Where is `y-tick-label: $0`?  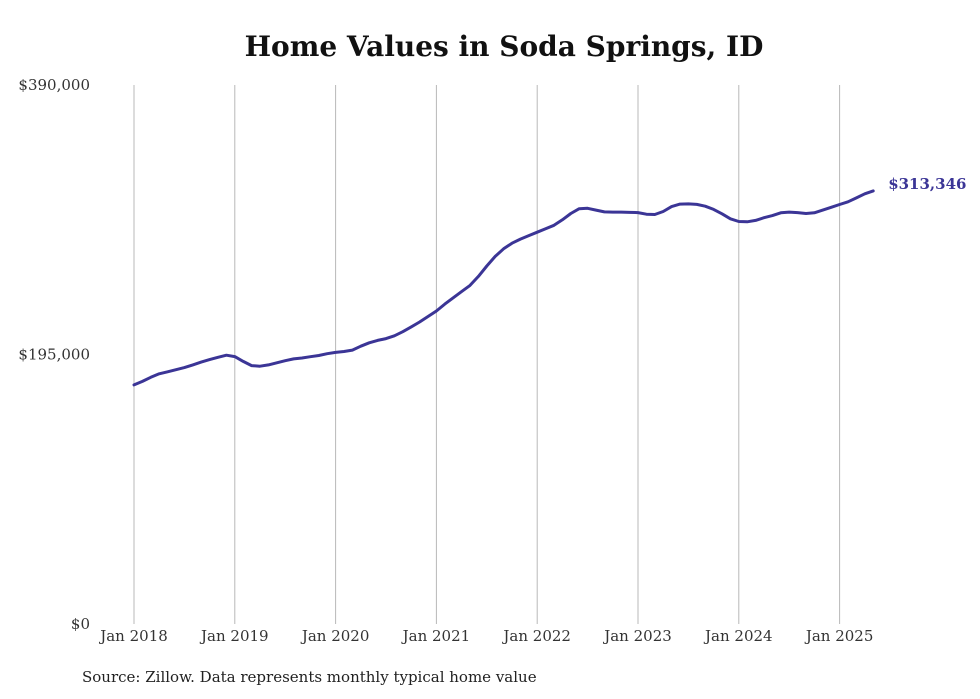
y-tick-label: $0 is located at coordinates (80, 624).